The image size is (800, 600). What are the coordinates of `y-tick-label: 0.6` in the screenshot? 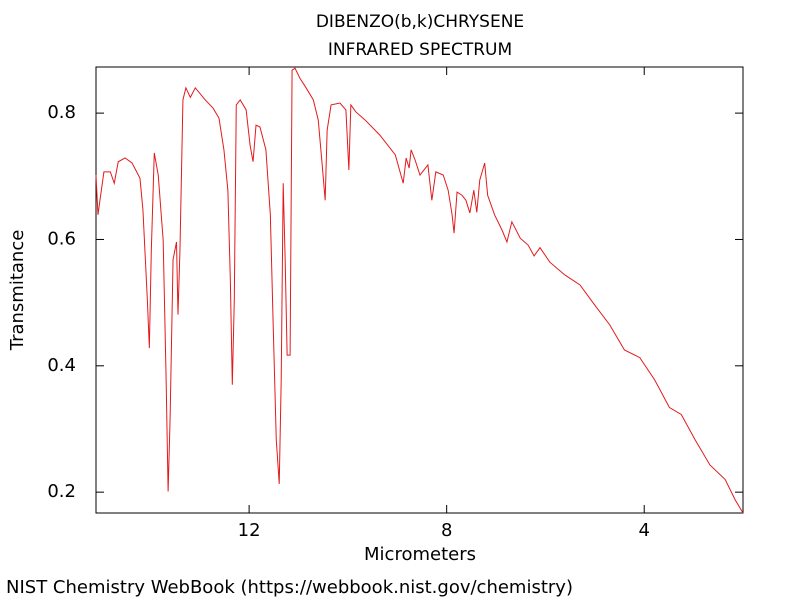 It's located at (61, 238).